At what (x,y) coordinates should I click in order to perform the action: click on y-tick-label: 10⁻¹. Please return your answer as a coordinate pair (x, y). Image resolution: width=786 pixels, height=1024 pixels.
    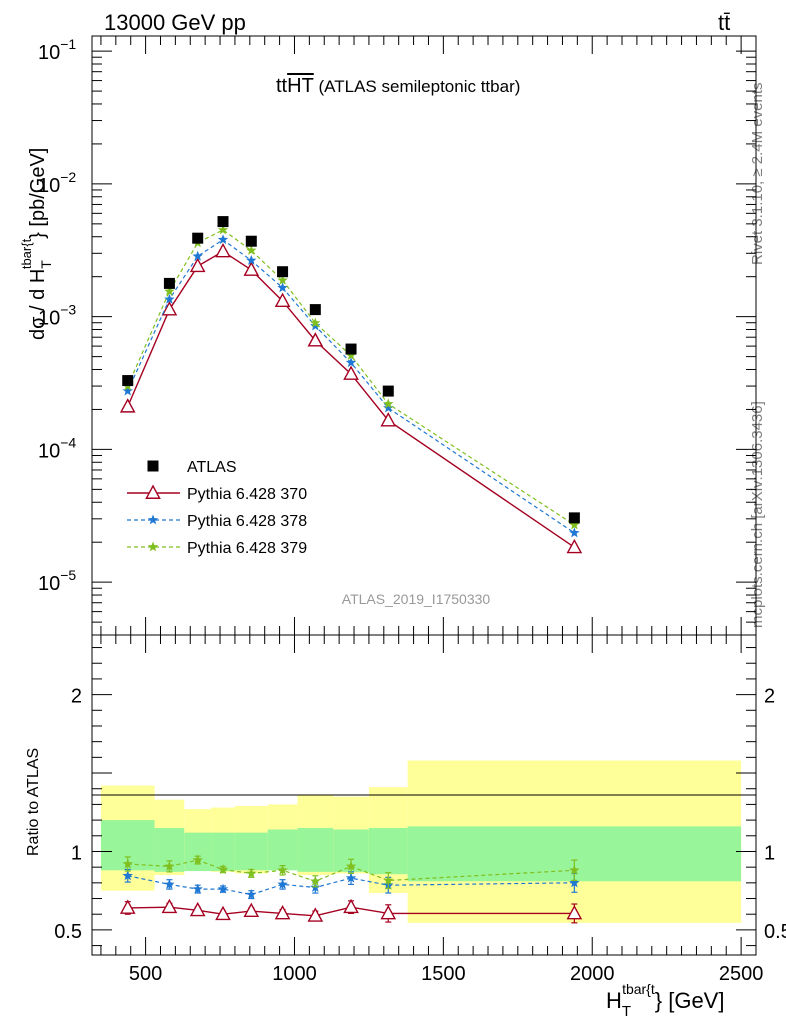
    Looking at the image, I should click on (57, 50).